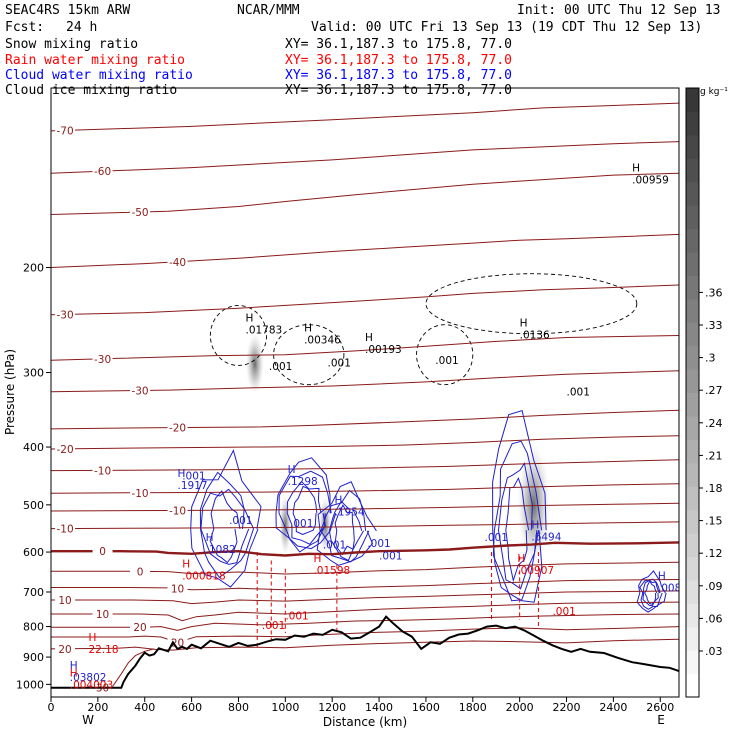 The width and height of the screenshot is (740, 740). Describe the element at coordinates (661, 720) in the screenshot. I see `east-endpoint-label: E` at that location.